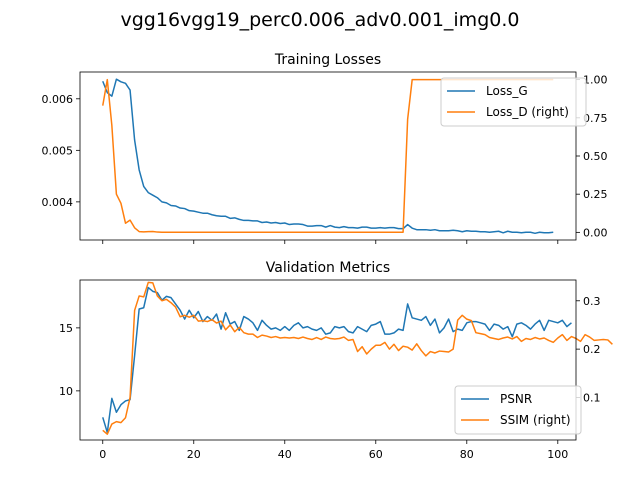 The width and height of the screenshot is (640, 480). I want to click on y-left-tick-label: 10, so click(66, 391).